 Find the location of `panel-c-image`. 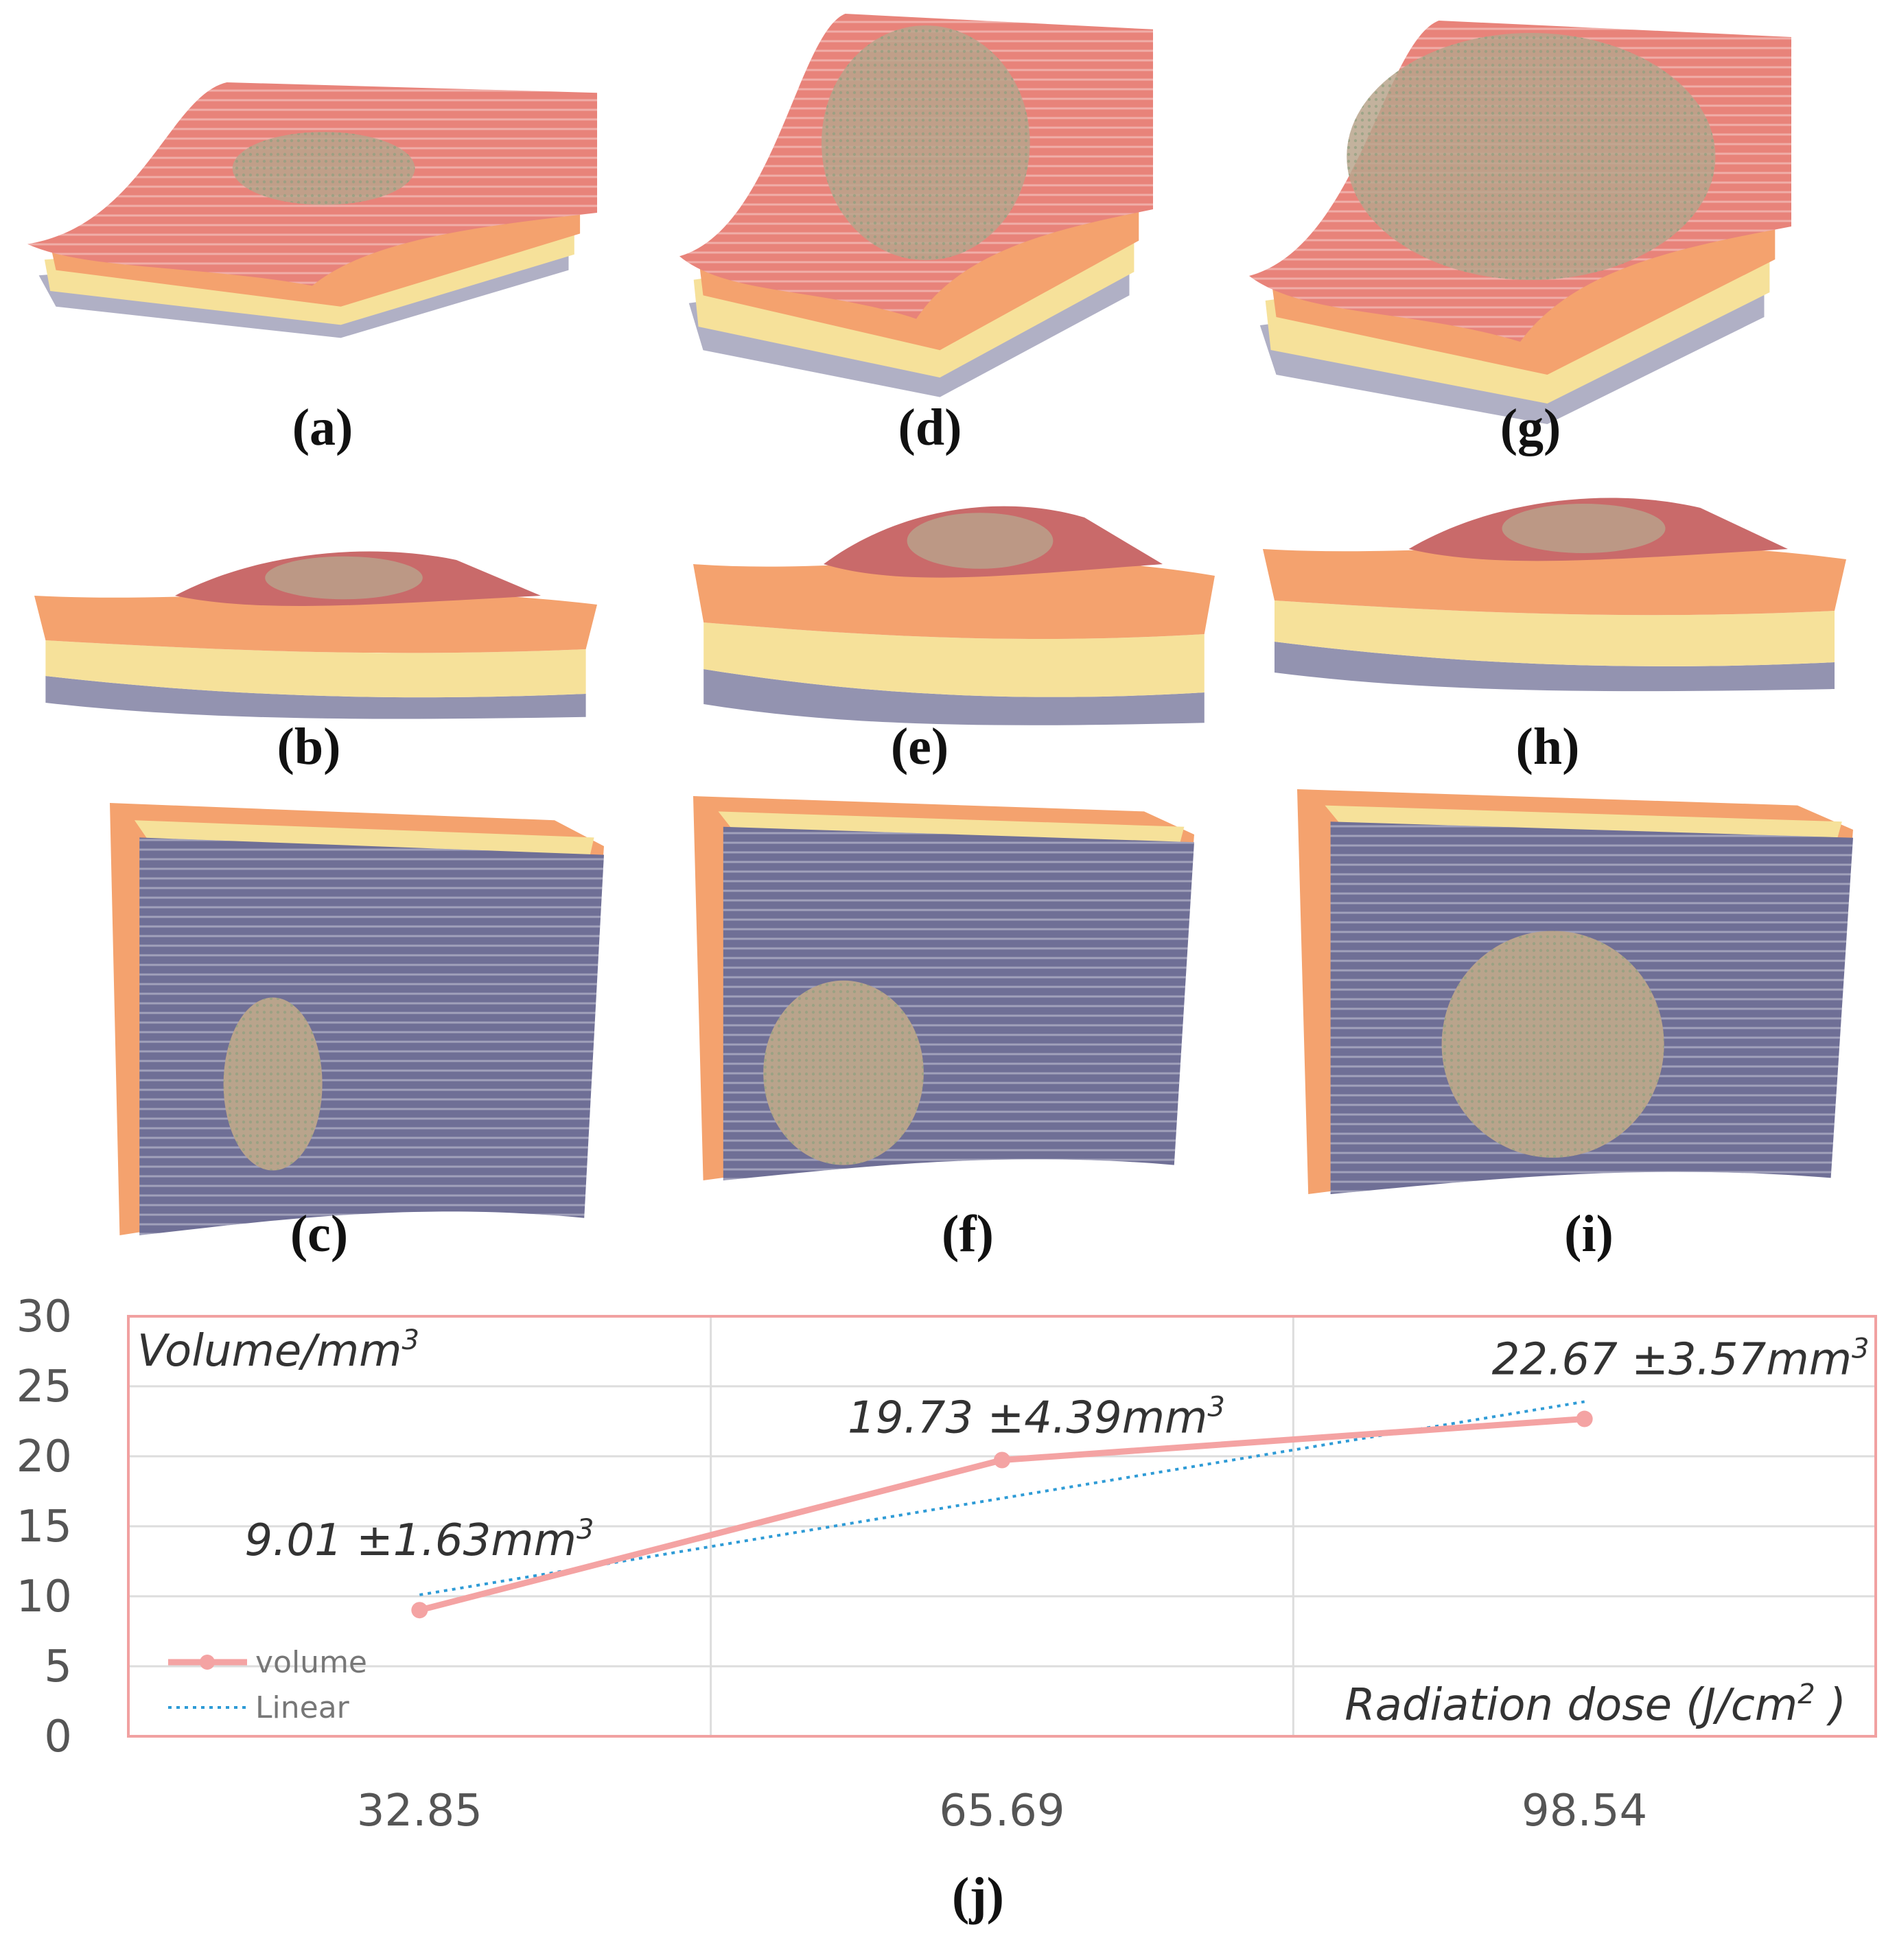

panel-c-image is located at coordinates (357, 1019).